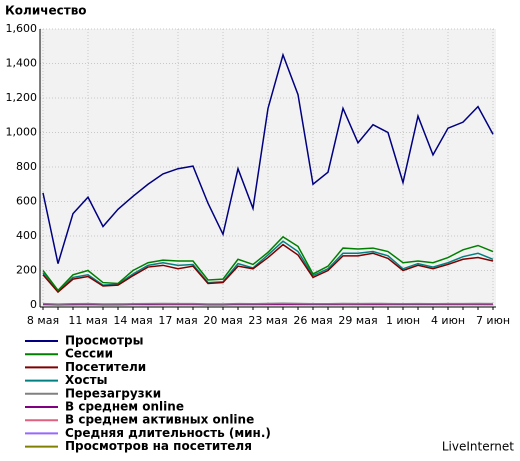  What do you see at coordinates (403, 320) in the screenshot?
I see `x-tick-label: 1 июн` at bounding box center [403, 320].